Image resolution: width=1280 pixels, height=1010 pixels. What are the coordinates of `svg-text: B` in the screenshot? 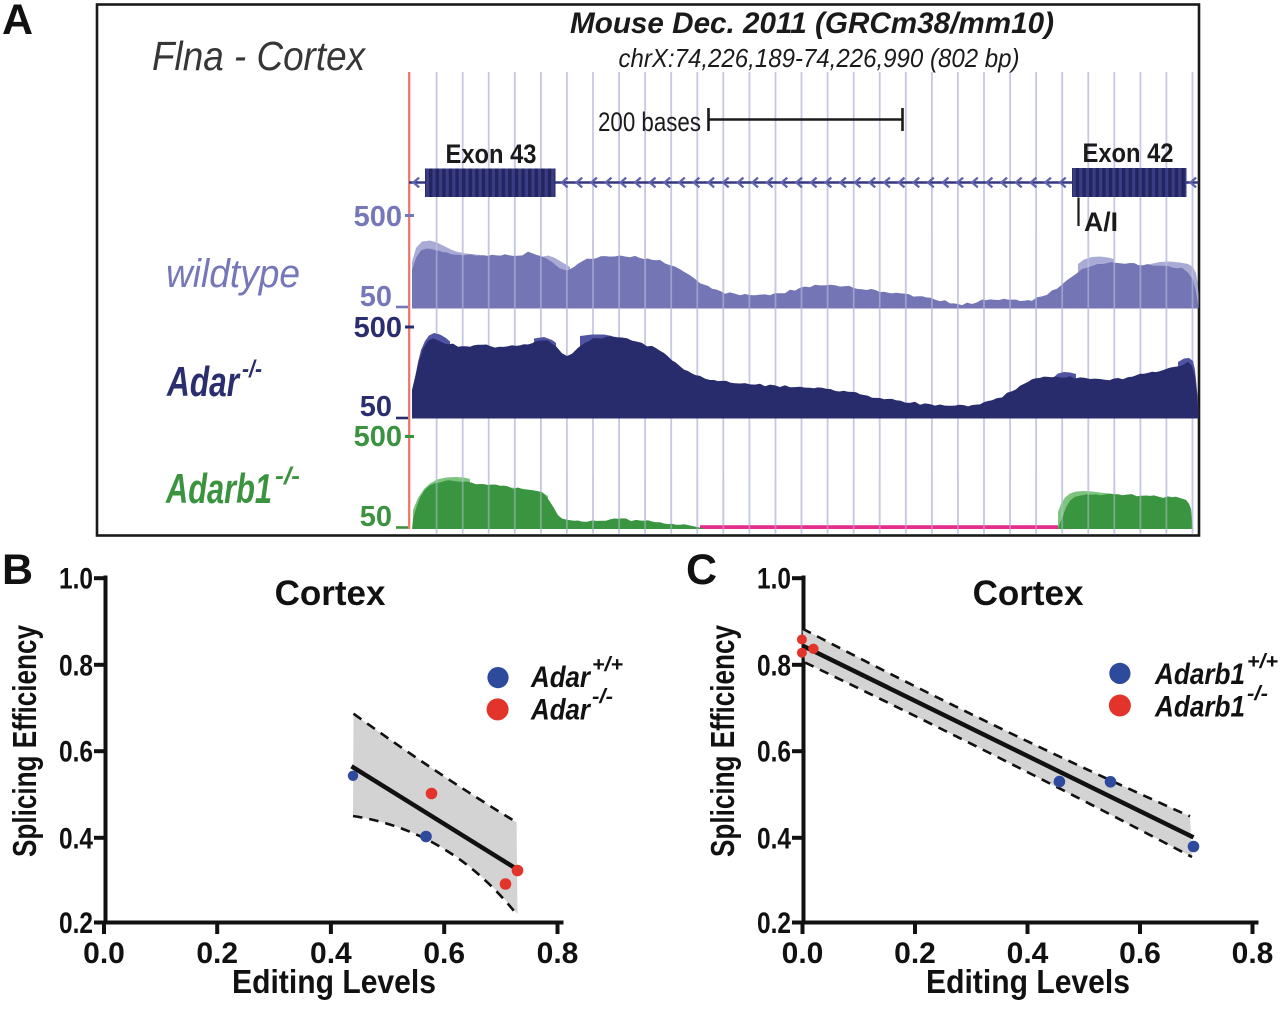 It's located at (17, 570).